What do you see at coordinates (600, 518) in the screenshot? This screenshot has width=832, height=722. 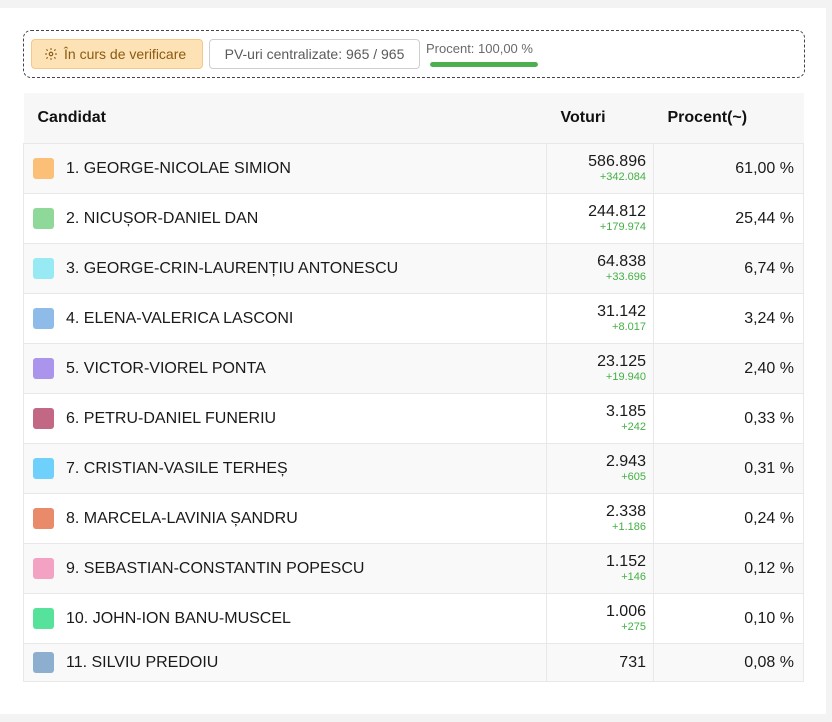 I see `votes-cell: 2.338 +1.186` at bounding box center [600, 518].